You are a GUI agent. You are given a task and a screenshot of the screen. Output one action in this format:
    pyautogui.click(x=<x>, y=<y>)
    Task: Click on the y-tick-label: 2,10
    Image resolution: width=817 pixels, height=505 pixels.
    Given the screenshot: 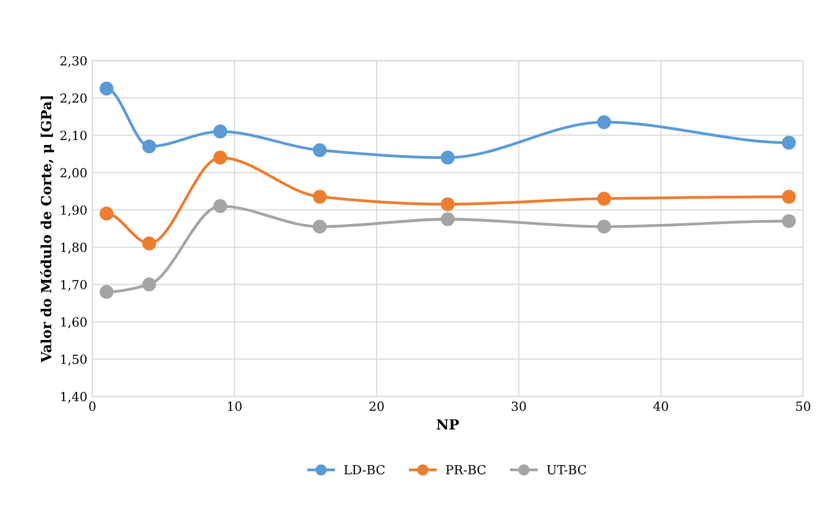 What is the action you would take?
    pyautogui.click(x=73, y=136)
    